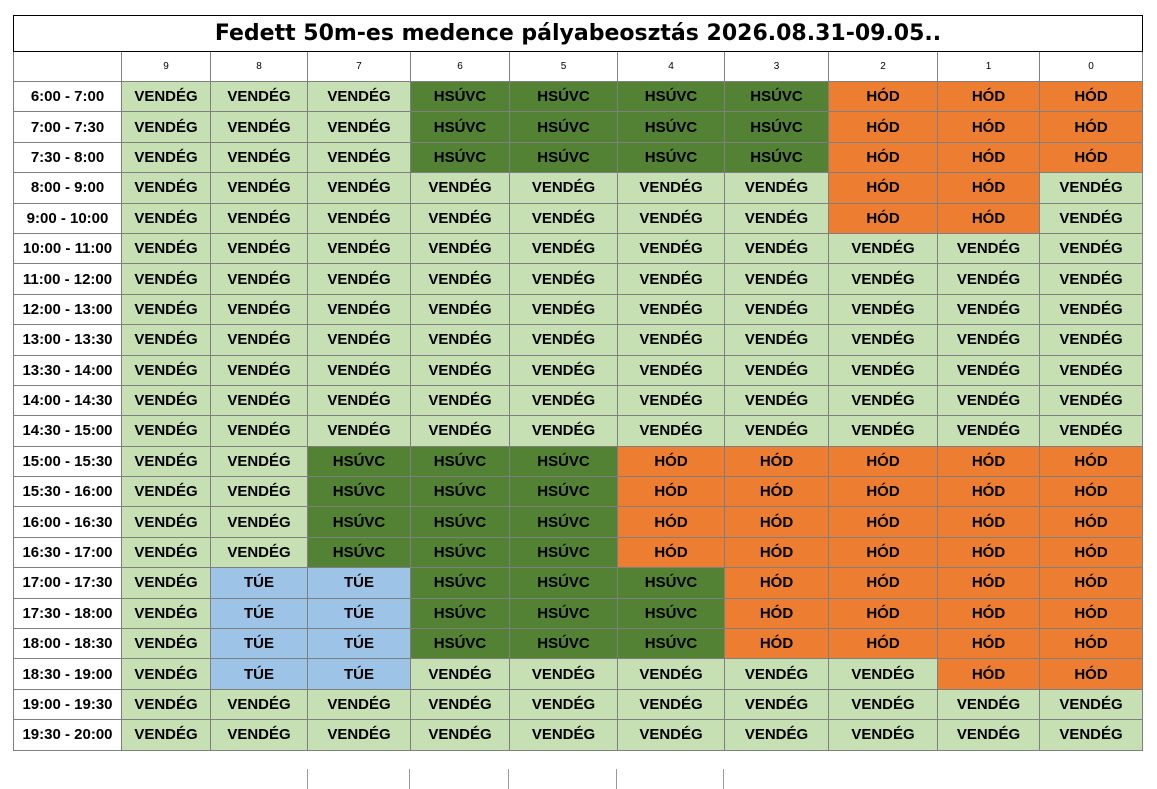  I want to click on time-slot-label: 18:30 - 19:00, so click(67, 674).